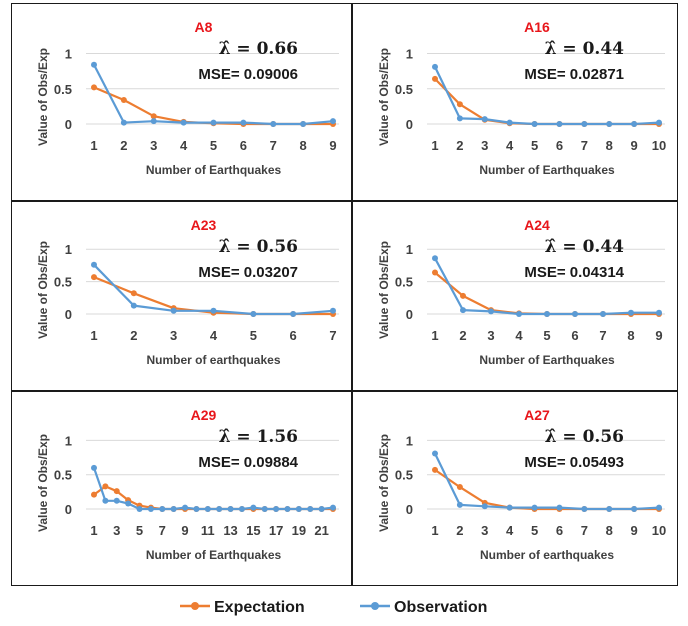 The width and height of the screenshot is (688, 626). Describe the element at coordinates (537, 225) in the screenshot. I see `chart-title: A24` at that location.